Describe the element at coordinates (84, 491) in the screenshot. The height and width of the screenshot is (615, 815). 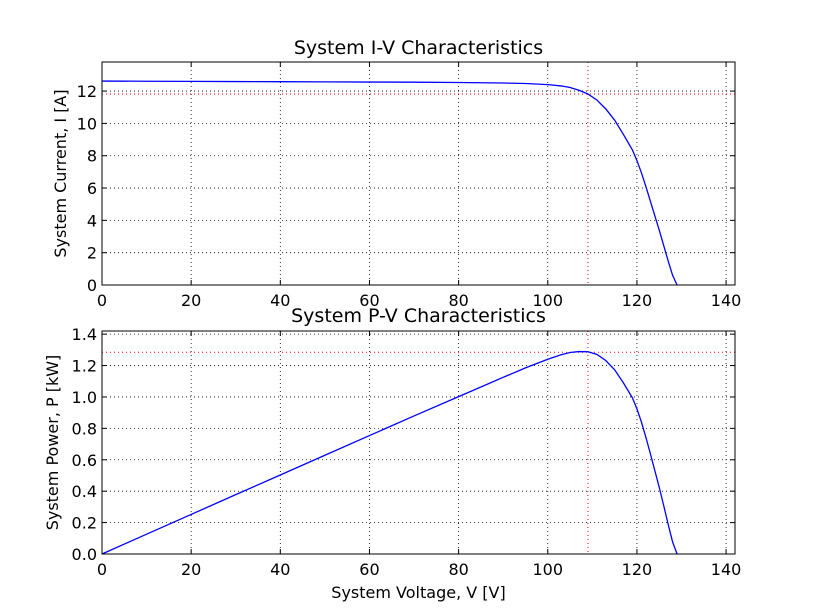
I see `pv-y-tick-label: 0.4` at that location.